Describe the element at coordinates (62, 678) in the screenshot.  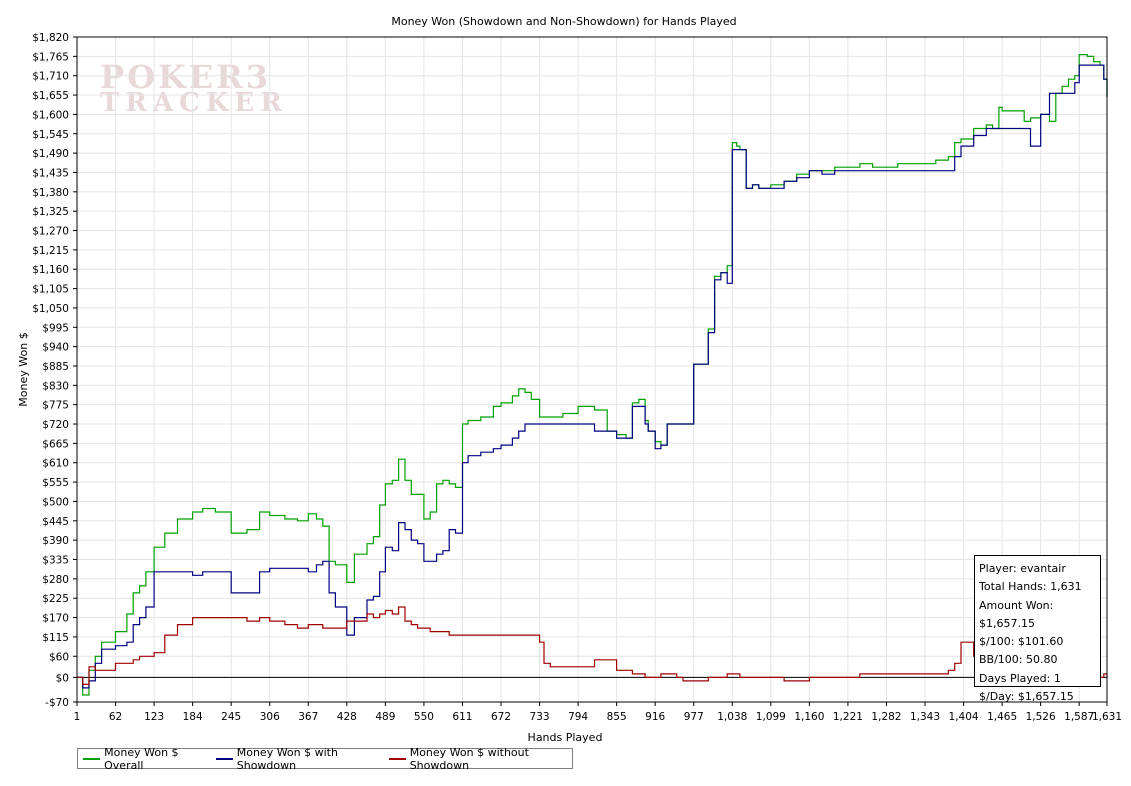
I see `y-tick-label: $0` at that location.